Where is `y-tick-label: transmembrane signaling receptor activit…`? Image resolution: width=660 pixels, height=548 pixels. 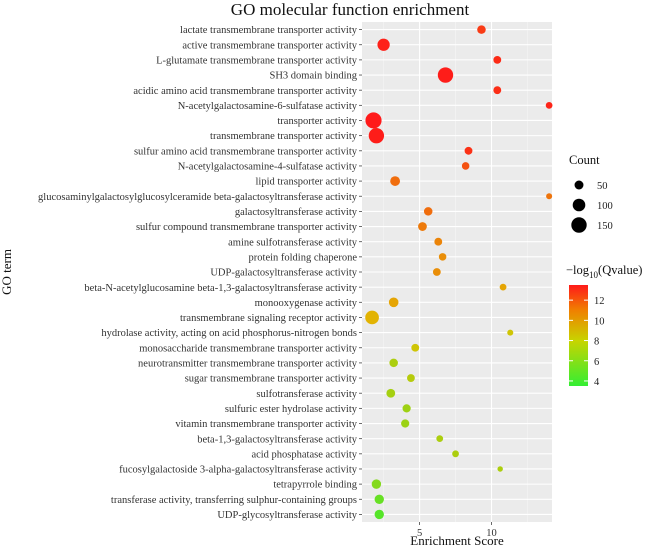 y-tick-label: transmembrane signaling receptor activit… is located at coordinates (269, 318).